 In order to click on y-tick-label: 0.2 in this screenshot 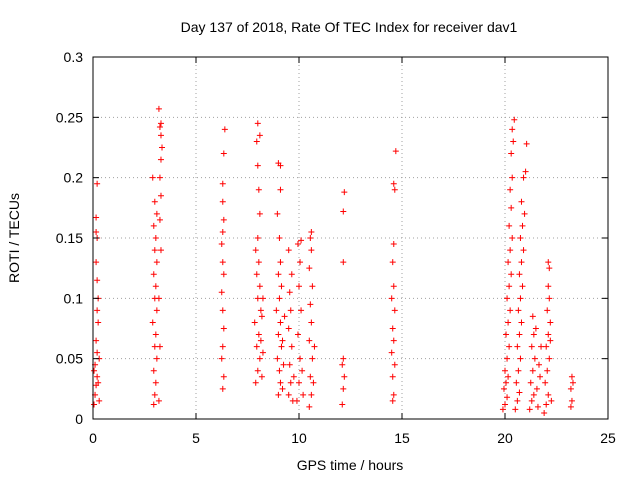, I will do `click(74, 178)`.